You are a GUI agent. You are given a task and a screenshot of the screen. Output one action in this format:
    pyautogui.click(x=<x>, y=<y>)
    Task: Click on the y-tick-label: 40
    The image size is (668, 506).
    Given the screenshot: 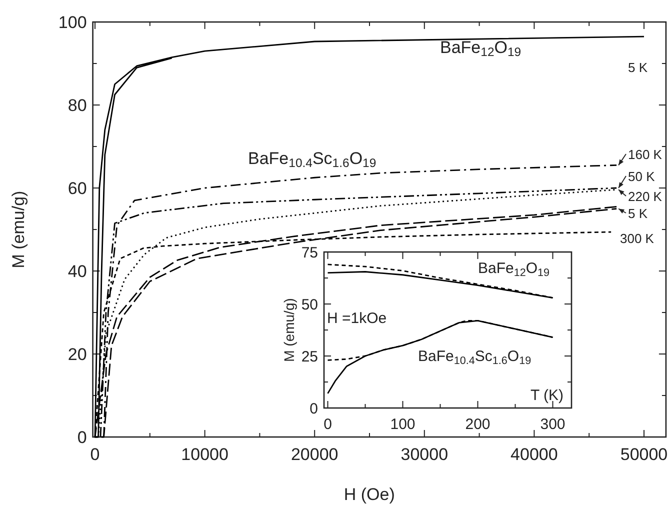 What is the action you would take?
    pyautogui.click(x=77, y=271)
    